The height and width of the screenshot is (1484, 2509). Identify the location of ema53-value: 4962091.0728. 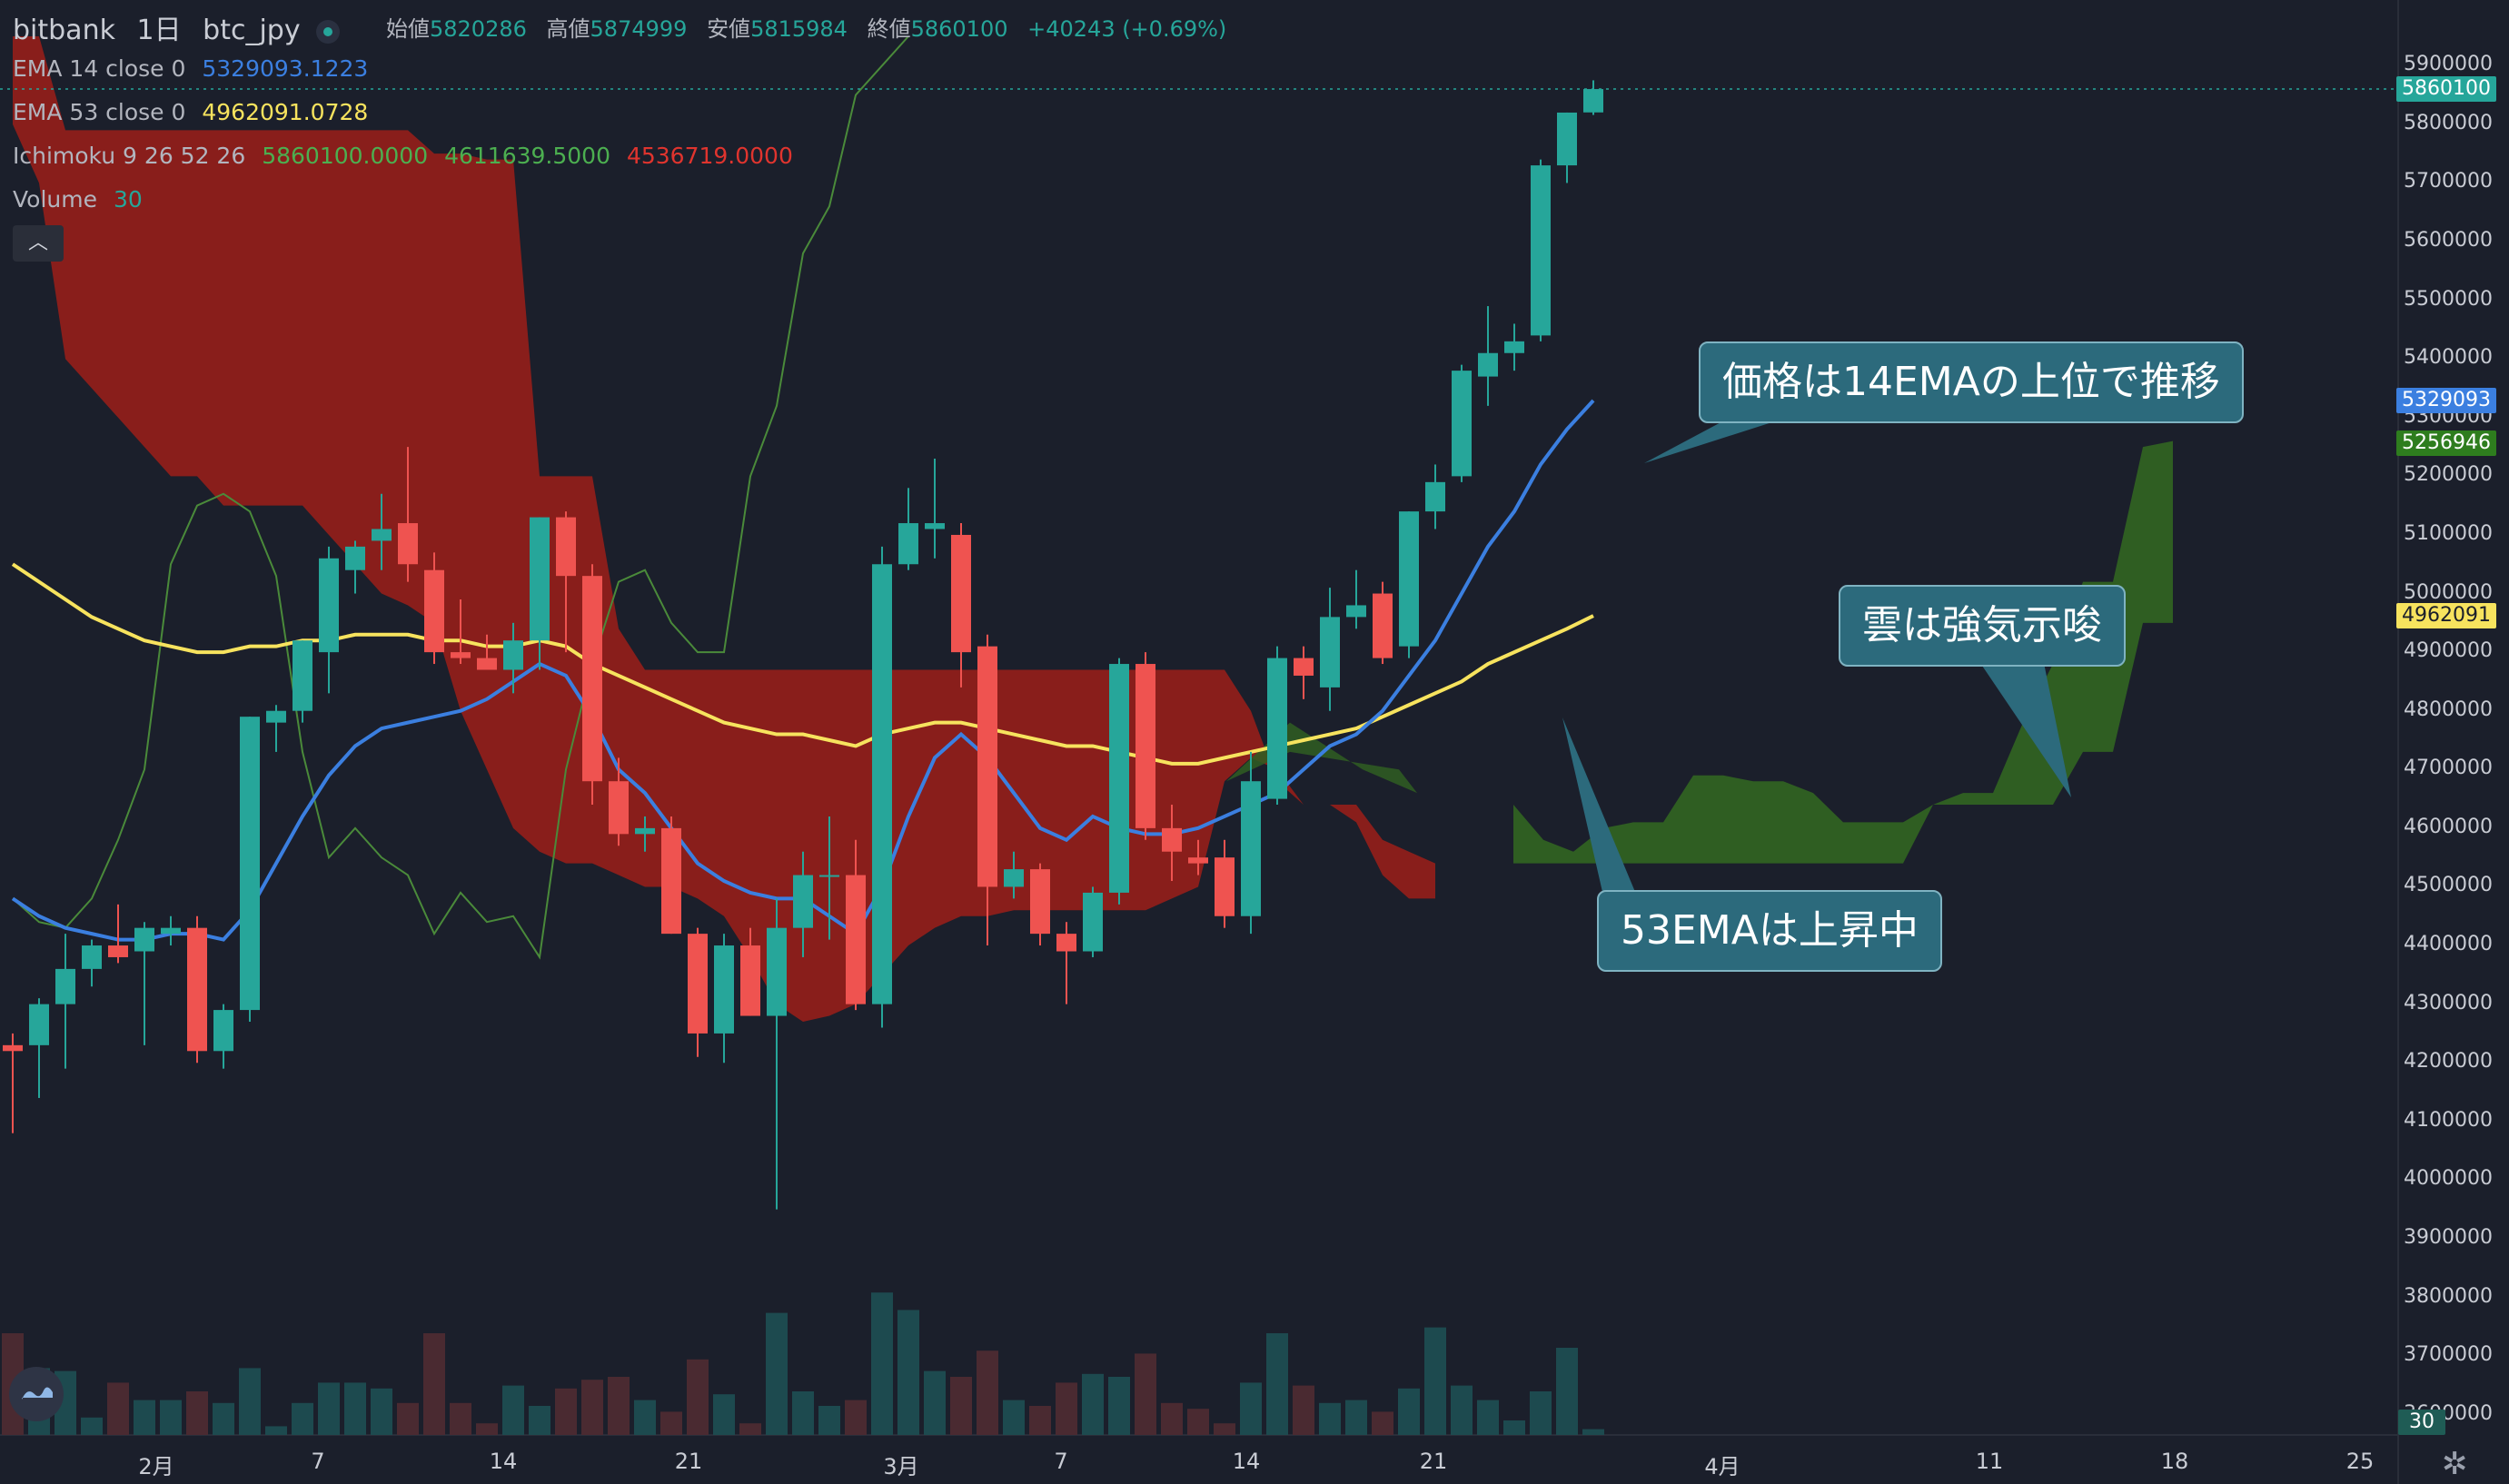
(285, 112).